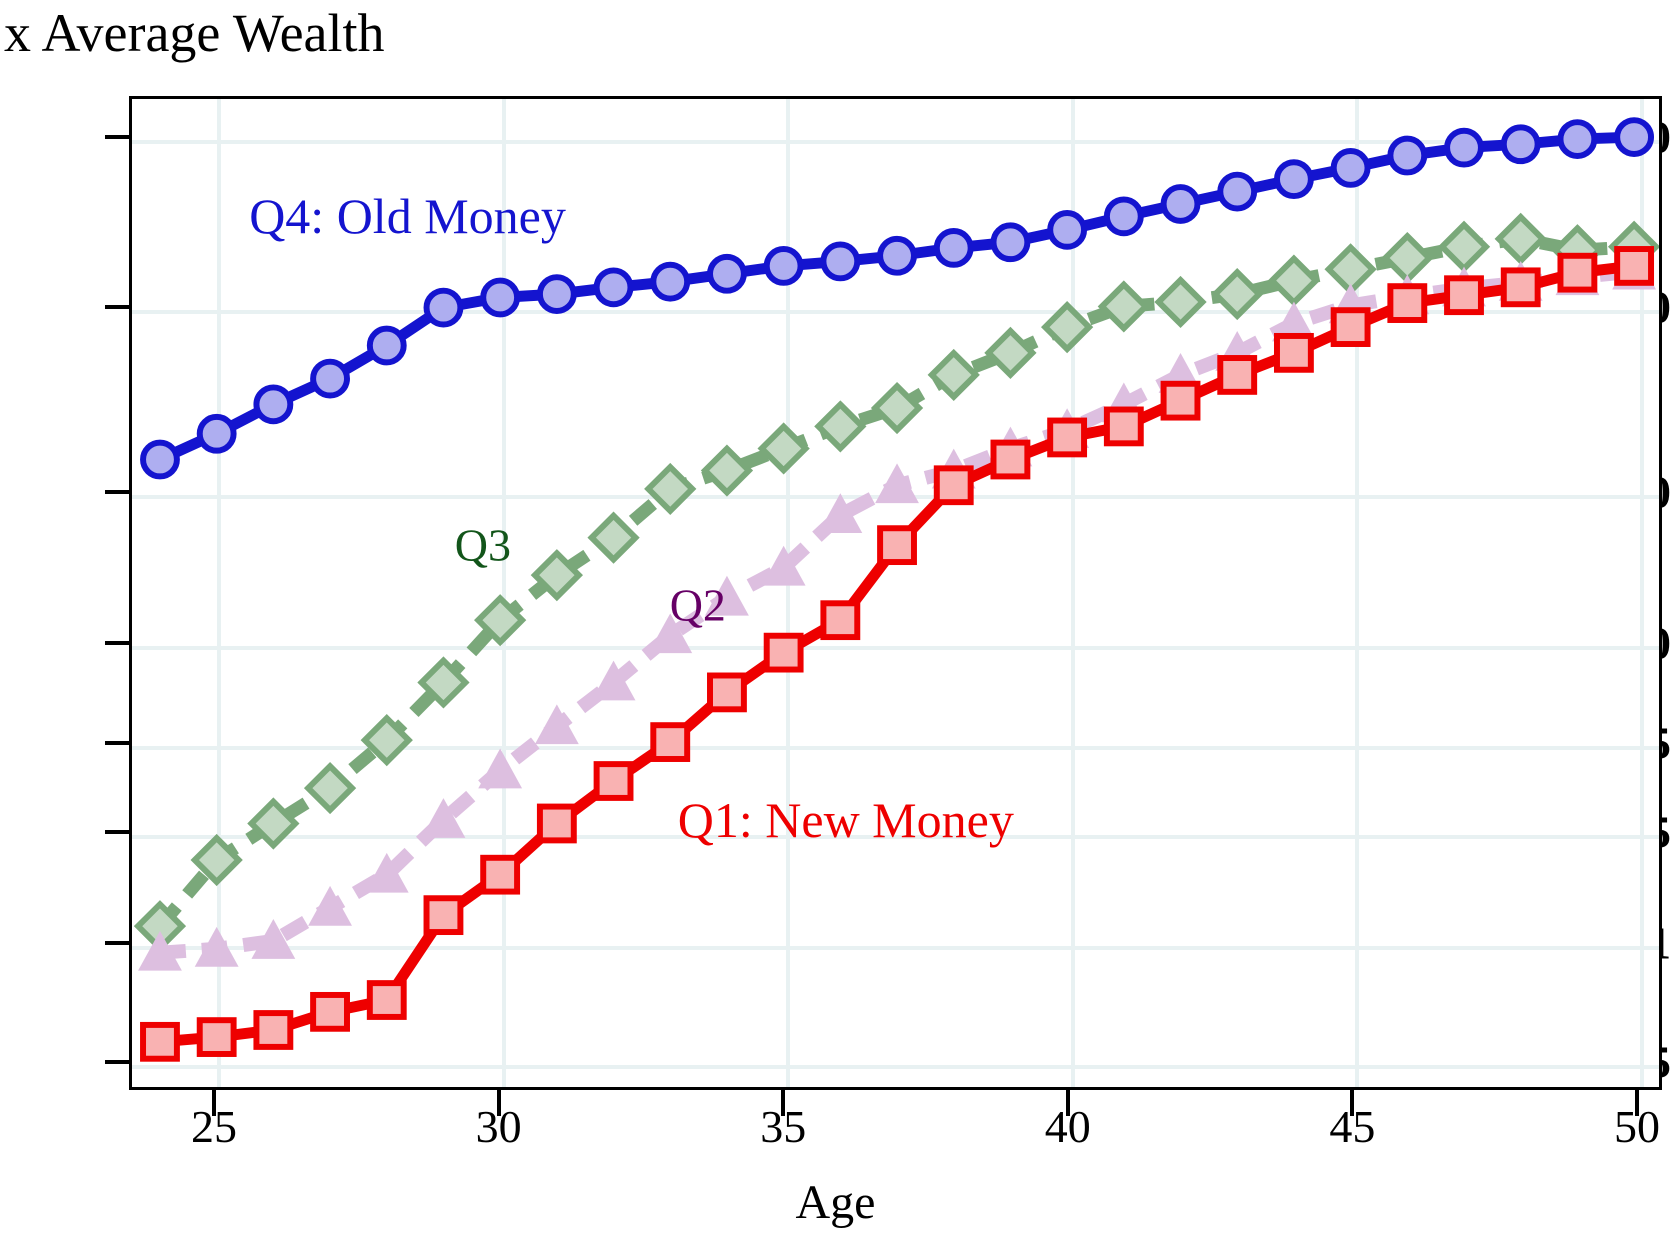 The image size is (1671, 1254). I want to click on series-label-q1: Q1: New Money, so click(845, 819).